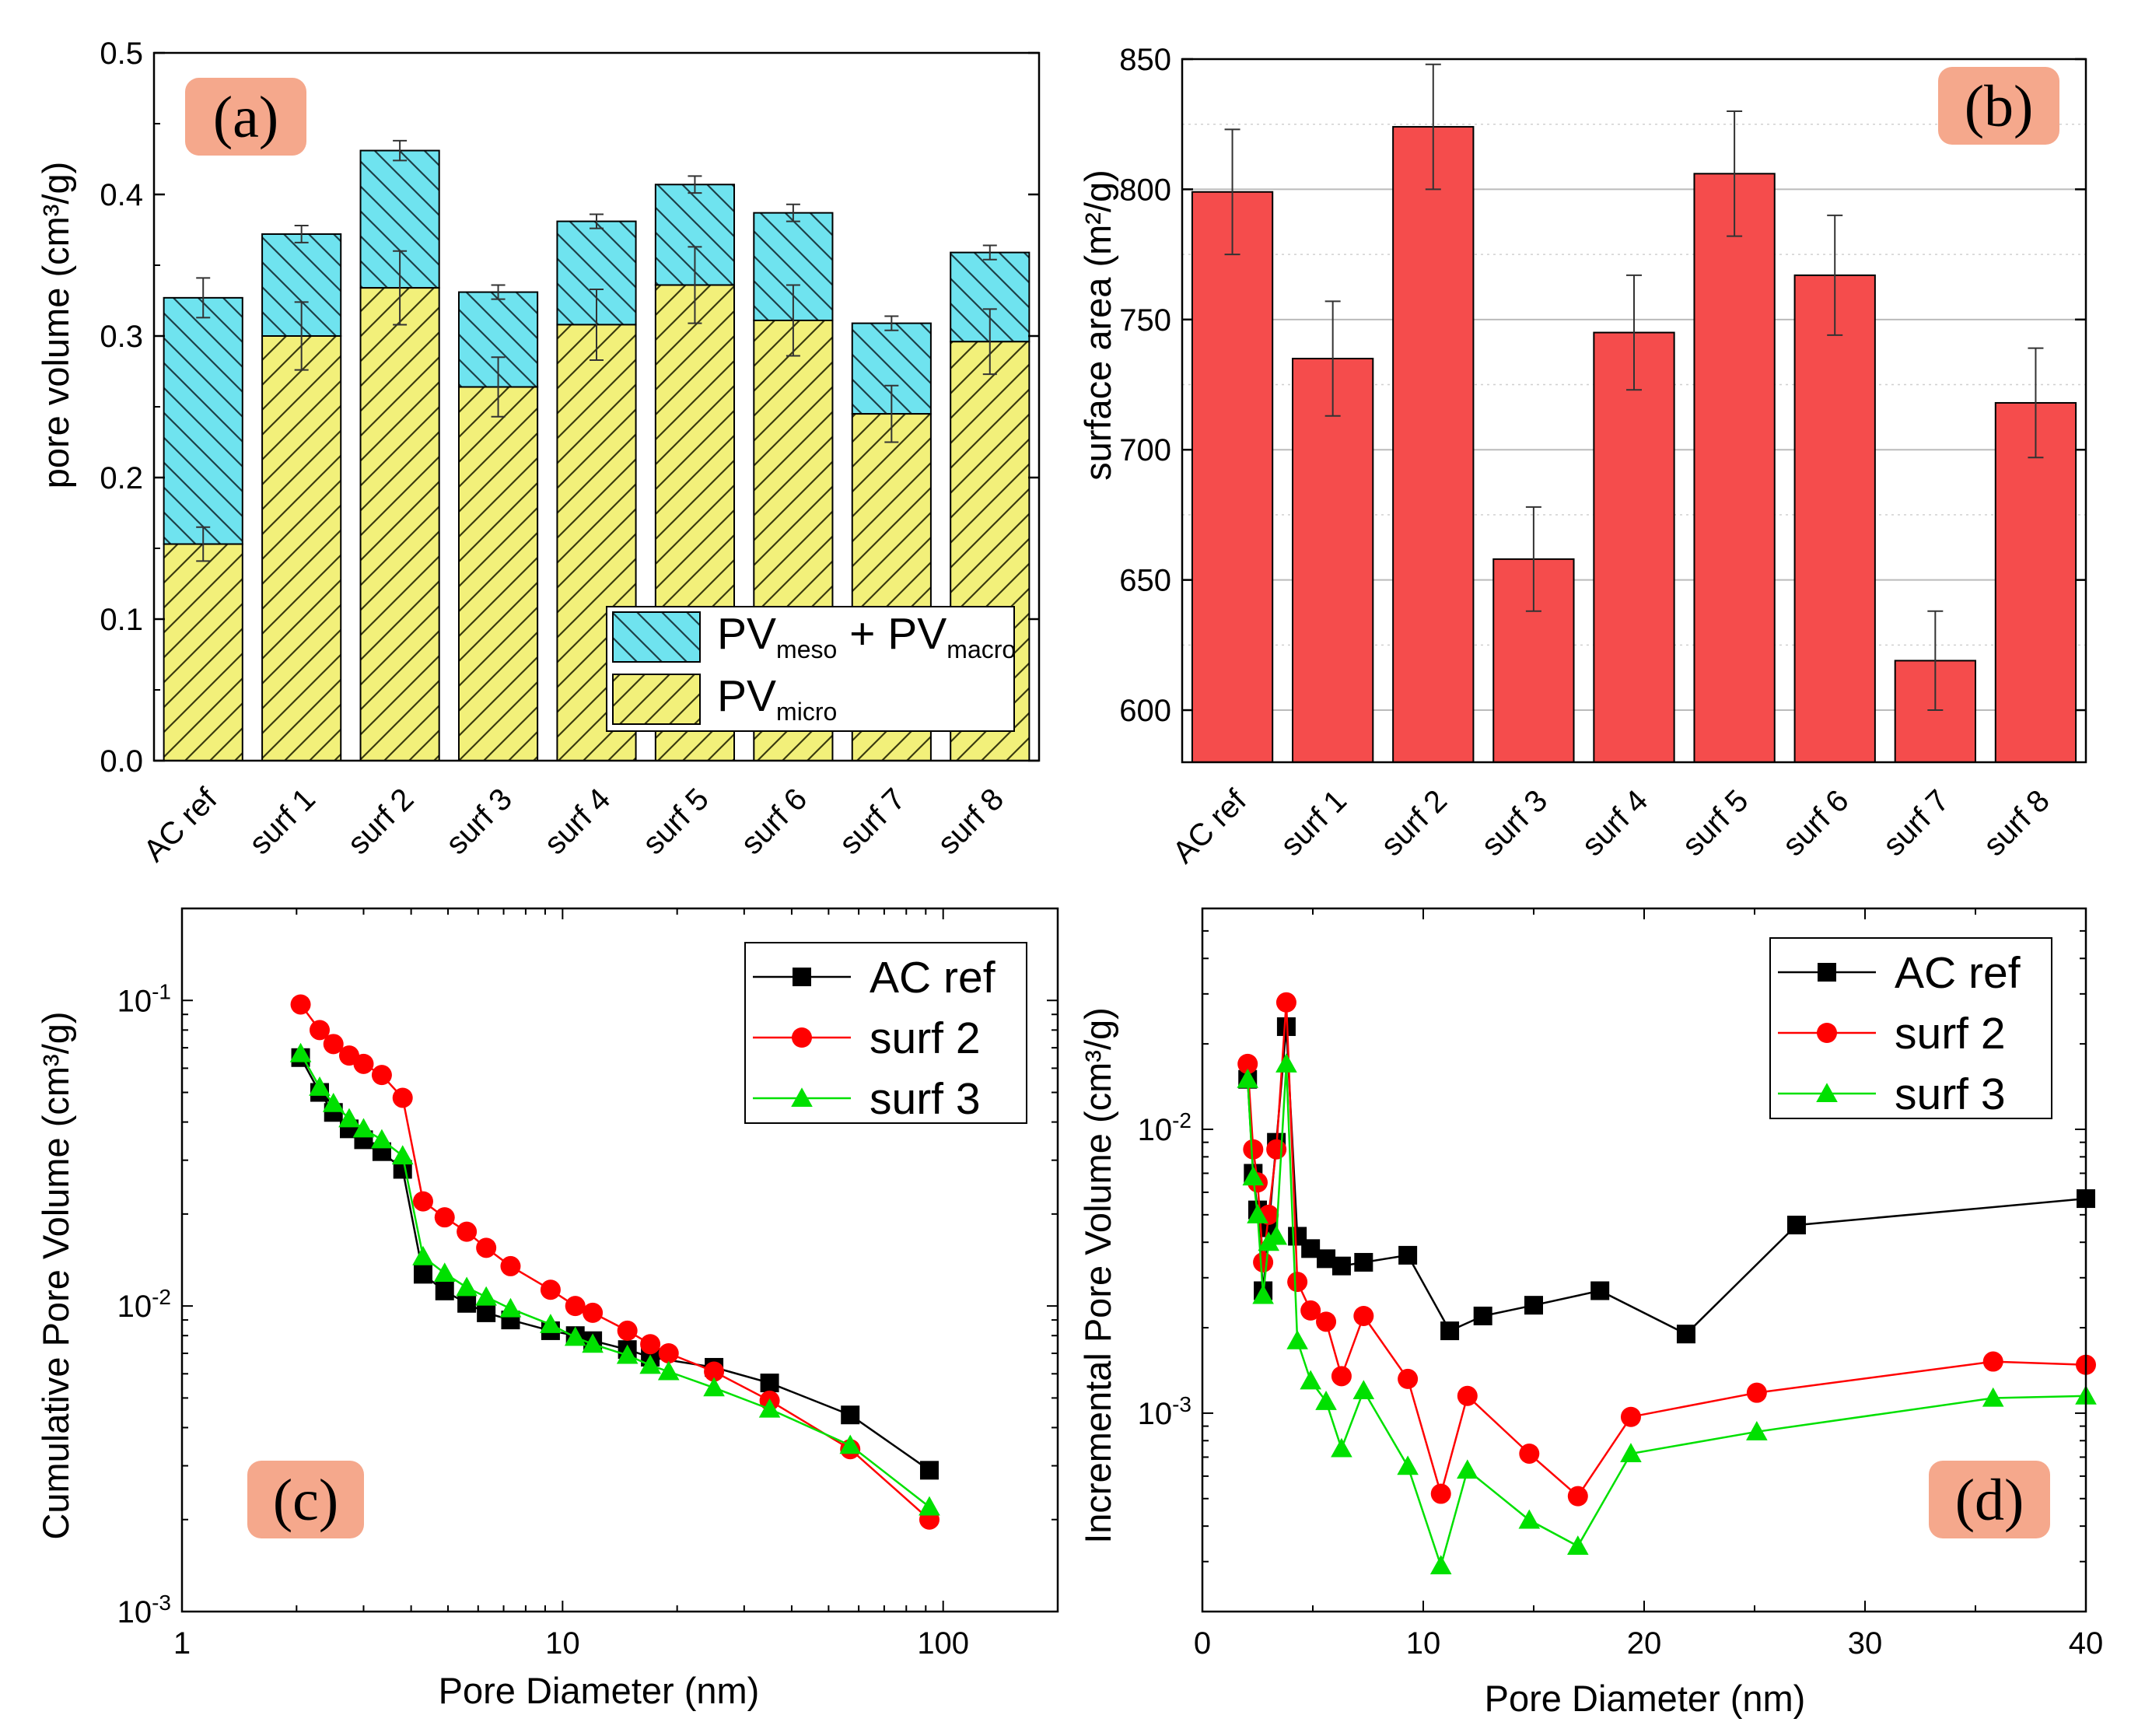 This screenshot has height=1736, width=2131. What do you see at coordinates (1202, 1644) in the screenshot?
I see `xtick-d-0: 0` at bounding box center [1202, 1644].